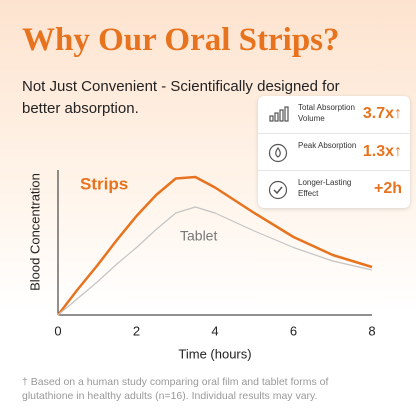  I want to click on x-tick-label: 0, so click(57, 330).